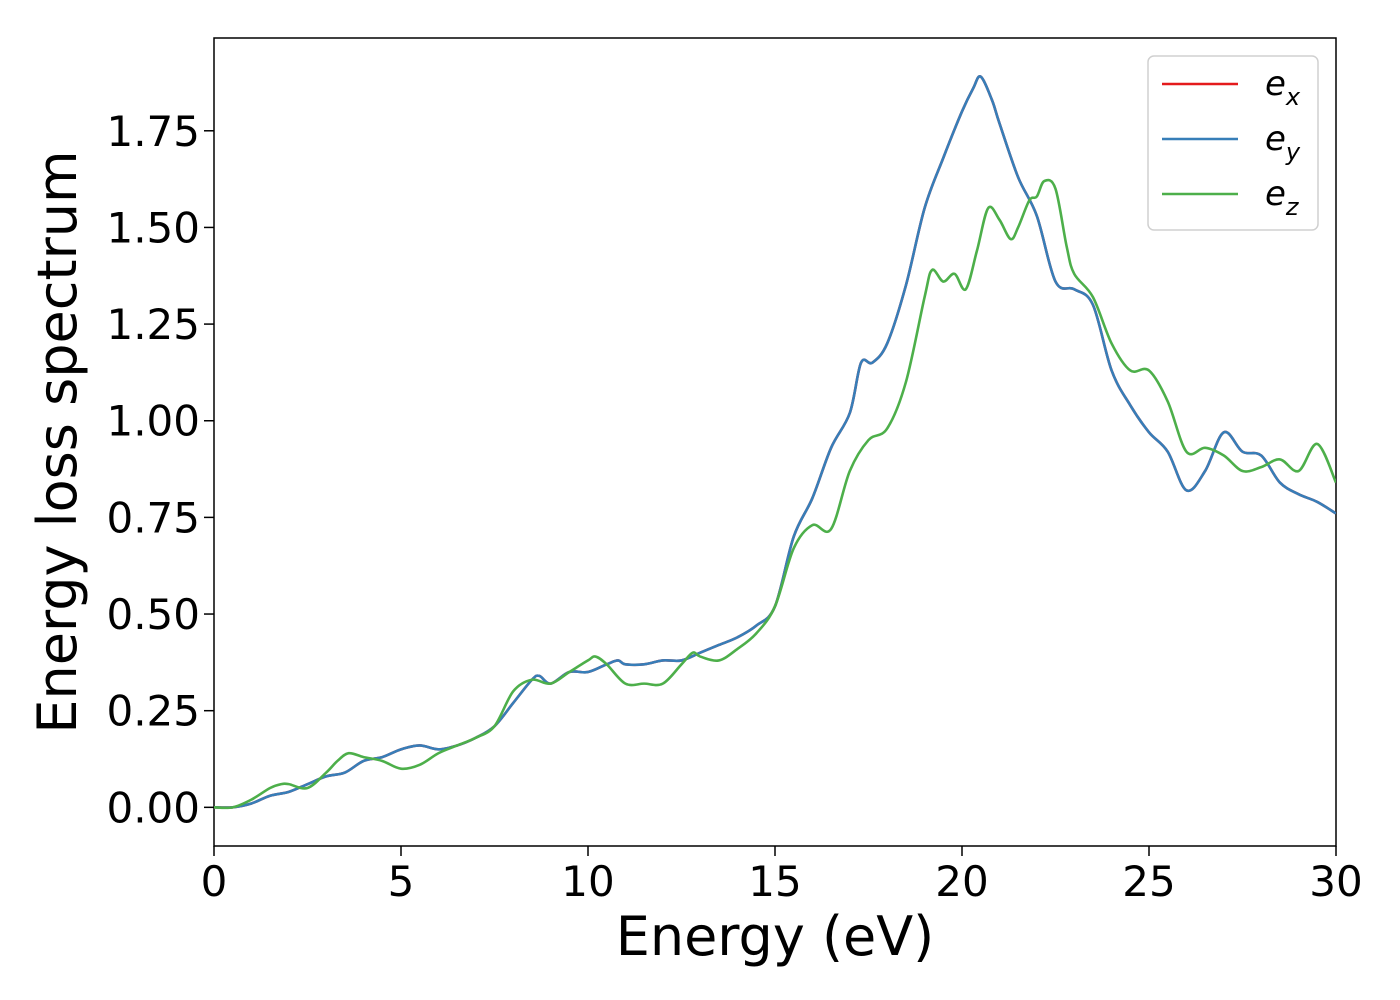 The width and height of the screenshot is (1400, 1000). Describe the element at coordinates (401, 881) in the screenshot. I see `x-tick-label: 5` at that location.